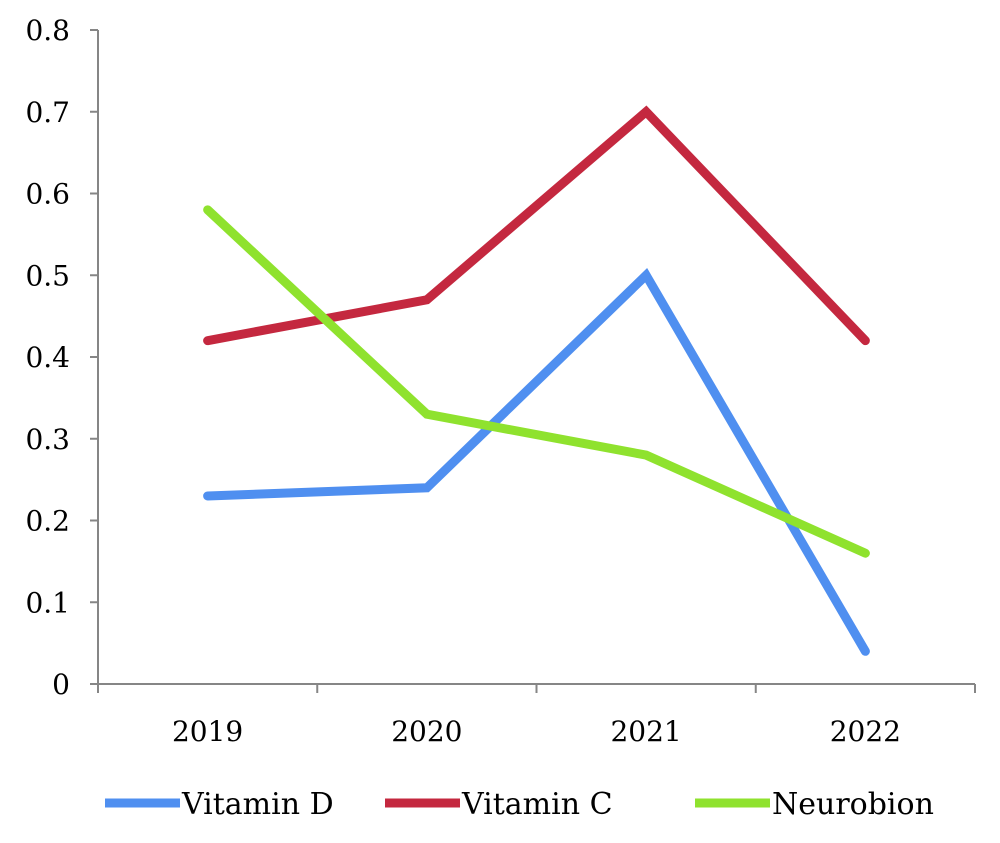 The width and height of the screenshot is (1000, 843). What do you see at coordinates (47, 357) in the screenshot?
I see `y-tick-label: 0.4` at bounding box center [47, 357].